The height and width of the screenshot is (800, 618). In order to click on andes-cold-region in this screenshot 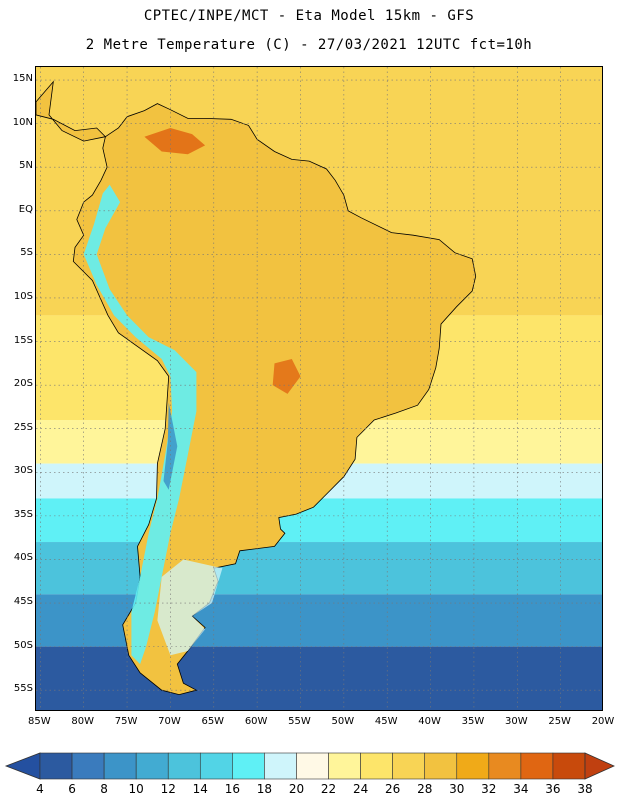, I will do `click(140, 424)`.